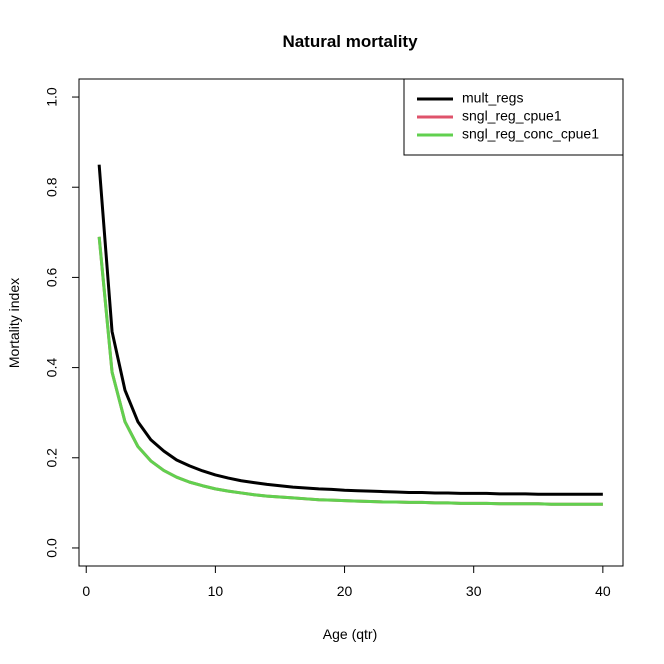  Describe the element at coordinates (86, 591) in the screenshot. I see `x-tick-label: 0` at that location.